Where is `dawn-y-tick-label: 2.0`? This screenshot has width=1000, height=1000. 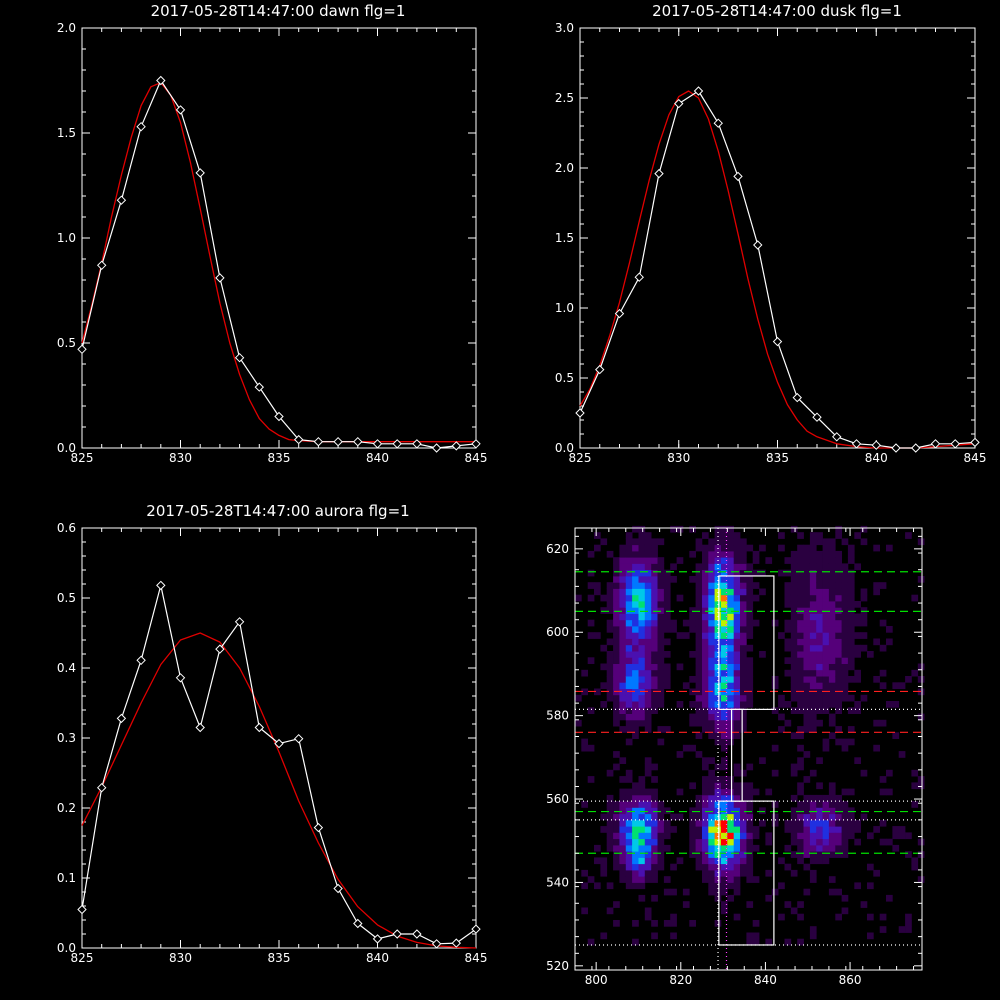
dawn-y-tick-label: 2.0 is located at coordinates (66, 28).